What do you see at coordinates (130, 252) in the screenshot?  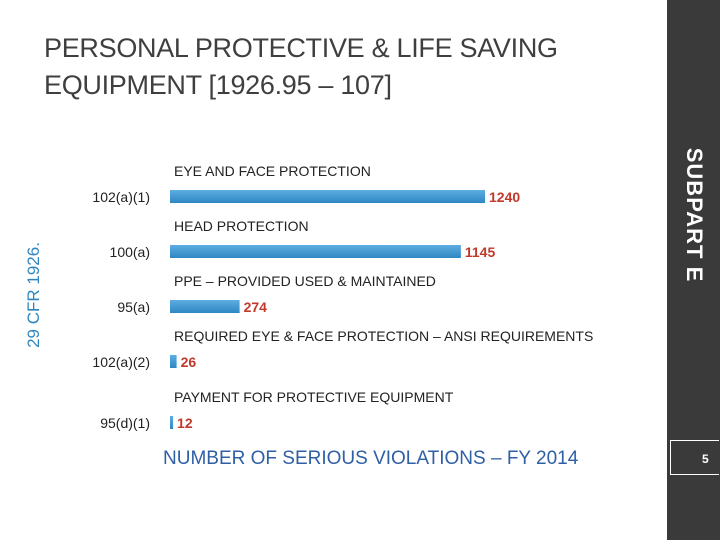 I see `category-label: 100(a)` at bounding box center [130, 252].